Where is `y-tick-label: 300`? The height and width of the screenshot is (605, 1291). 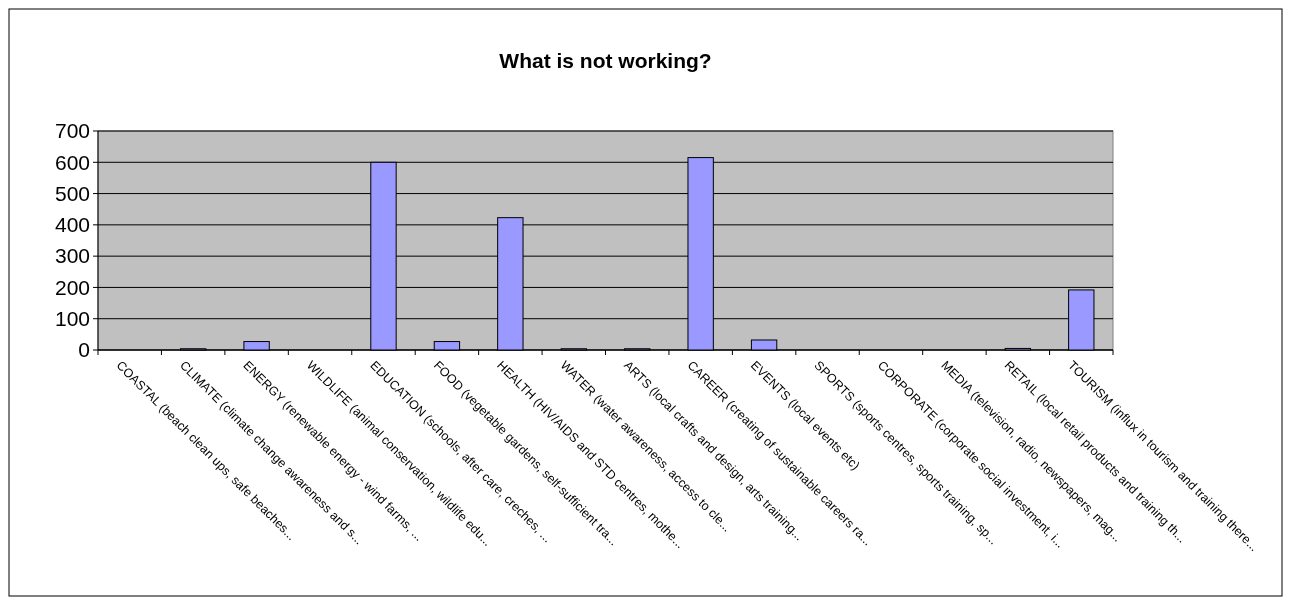 y-tick-label: 300 is located at coordinates (72, 256).